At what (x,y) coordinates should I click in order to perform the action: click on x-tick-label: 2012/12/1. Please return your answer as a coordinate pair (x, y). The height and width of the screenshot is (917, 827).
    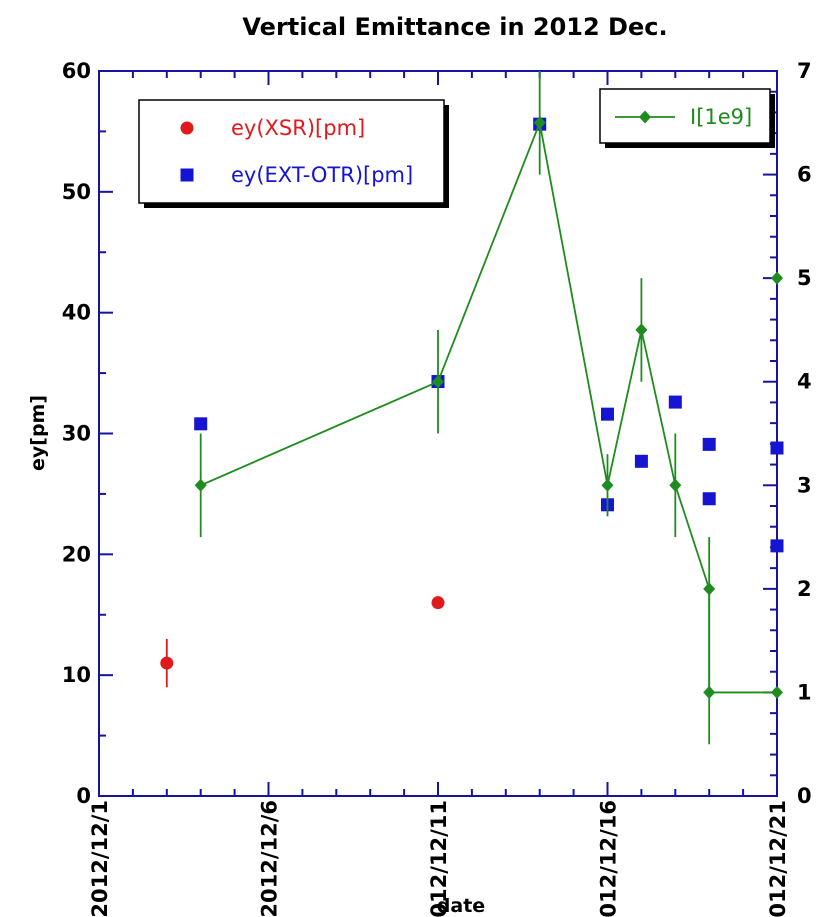
    Looking at the image, I should click on (100, 858).